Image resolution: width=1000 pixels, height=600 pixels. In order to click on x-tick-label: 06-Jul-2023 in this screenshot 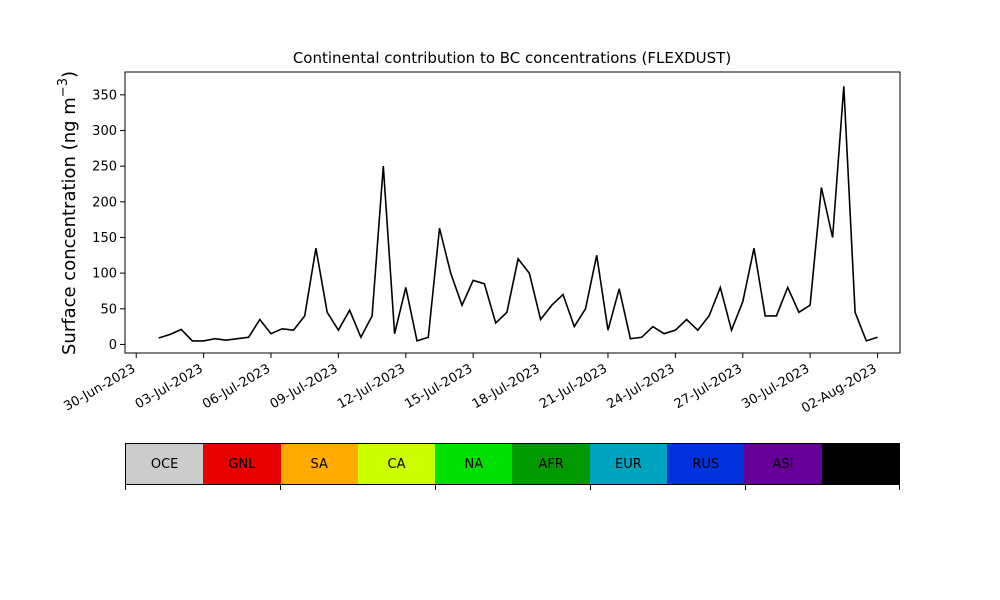, I will do `click(236, 386)`.